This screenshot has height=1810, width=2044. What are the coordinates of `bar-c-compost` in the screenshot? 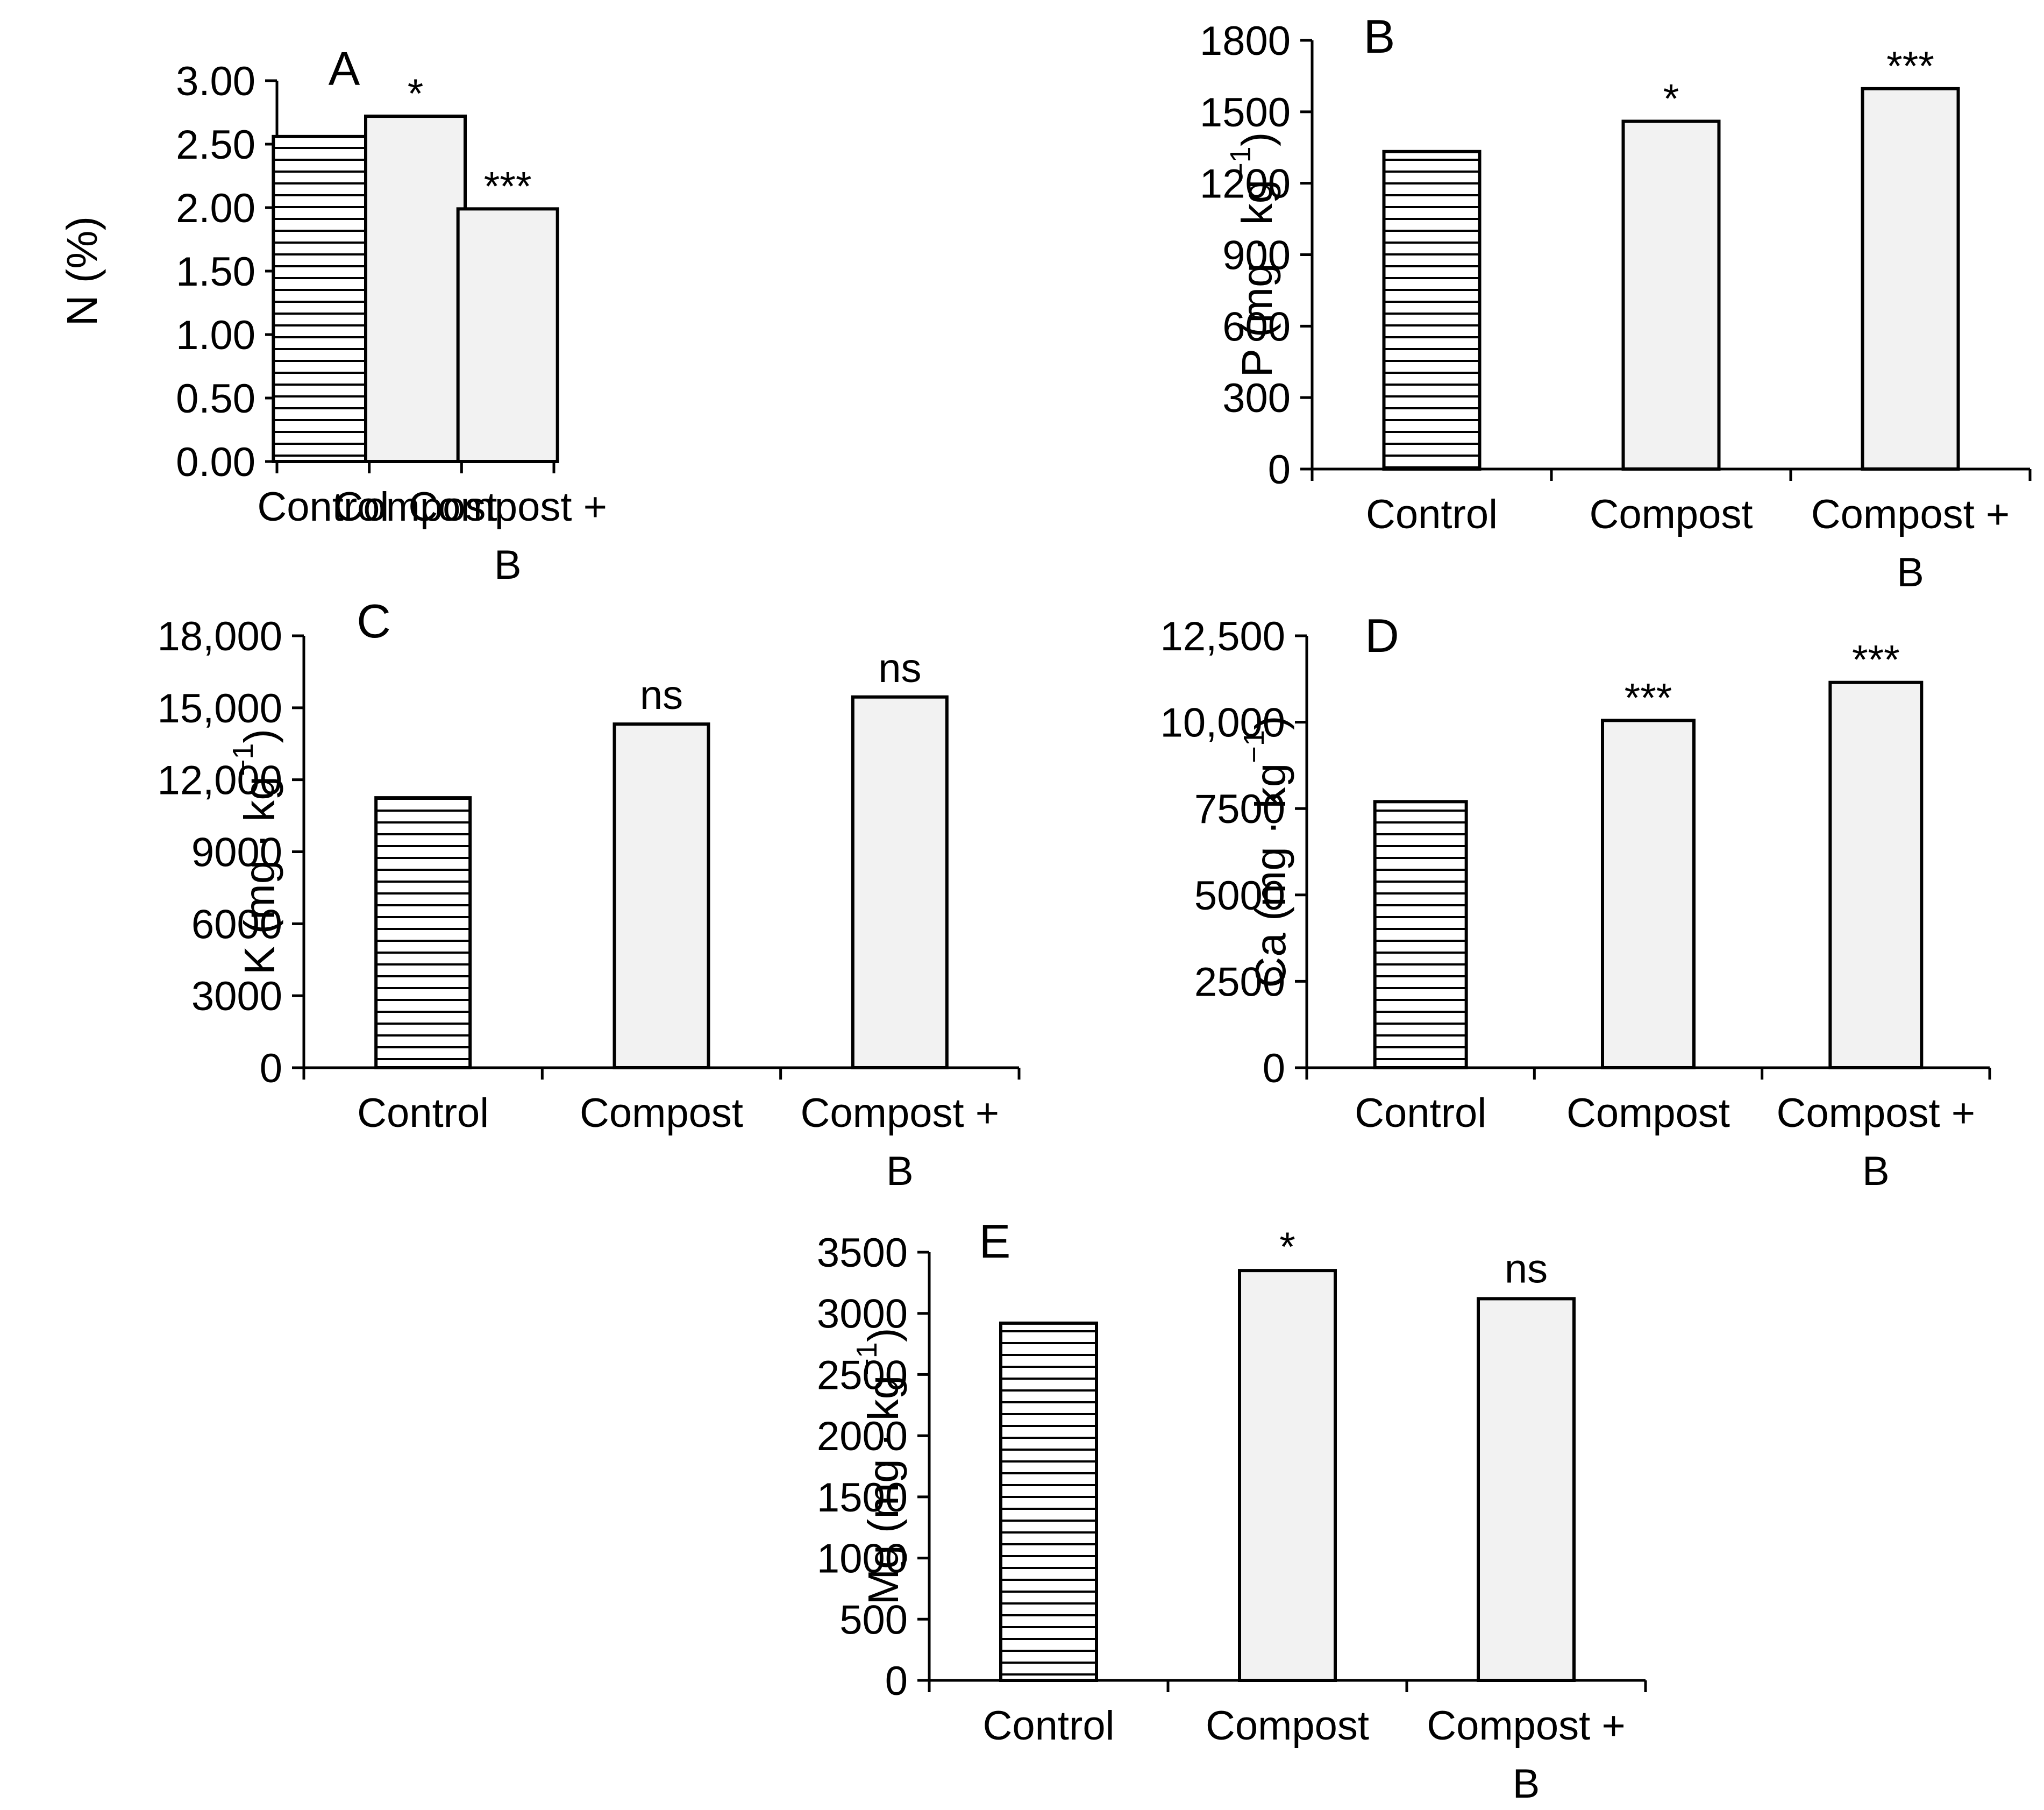 It's located at (661, 896).